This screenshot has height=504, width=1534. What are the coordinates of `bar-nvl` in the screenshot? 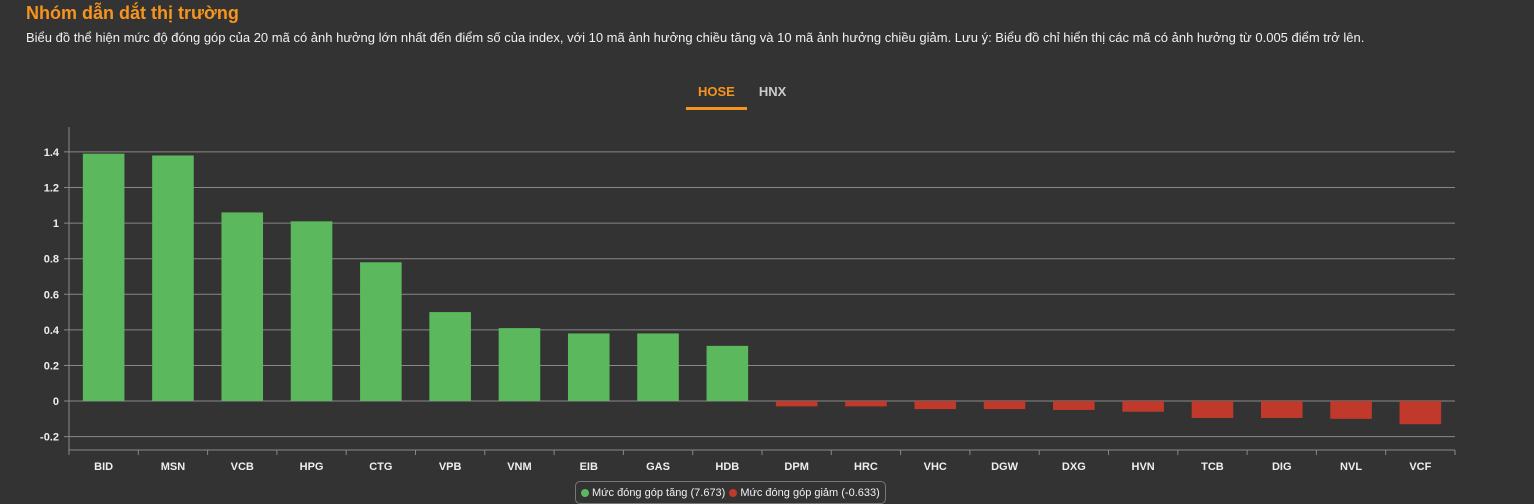 It's located at (1351, 410).